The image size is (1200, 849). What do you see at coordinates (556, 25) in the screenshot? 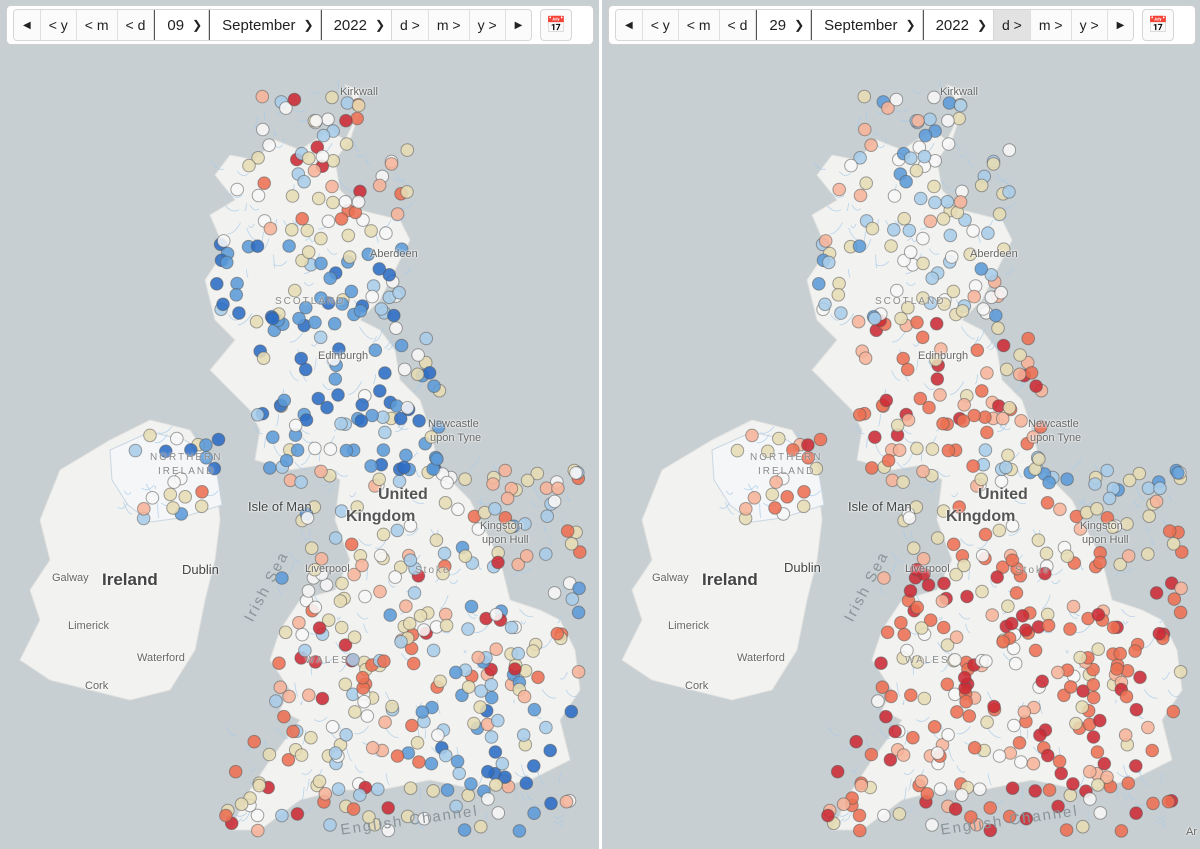
I see `calendar-button: 📅` at bounding box center [556, 25].